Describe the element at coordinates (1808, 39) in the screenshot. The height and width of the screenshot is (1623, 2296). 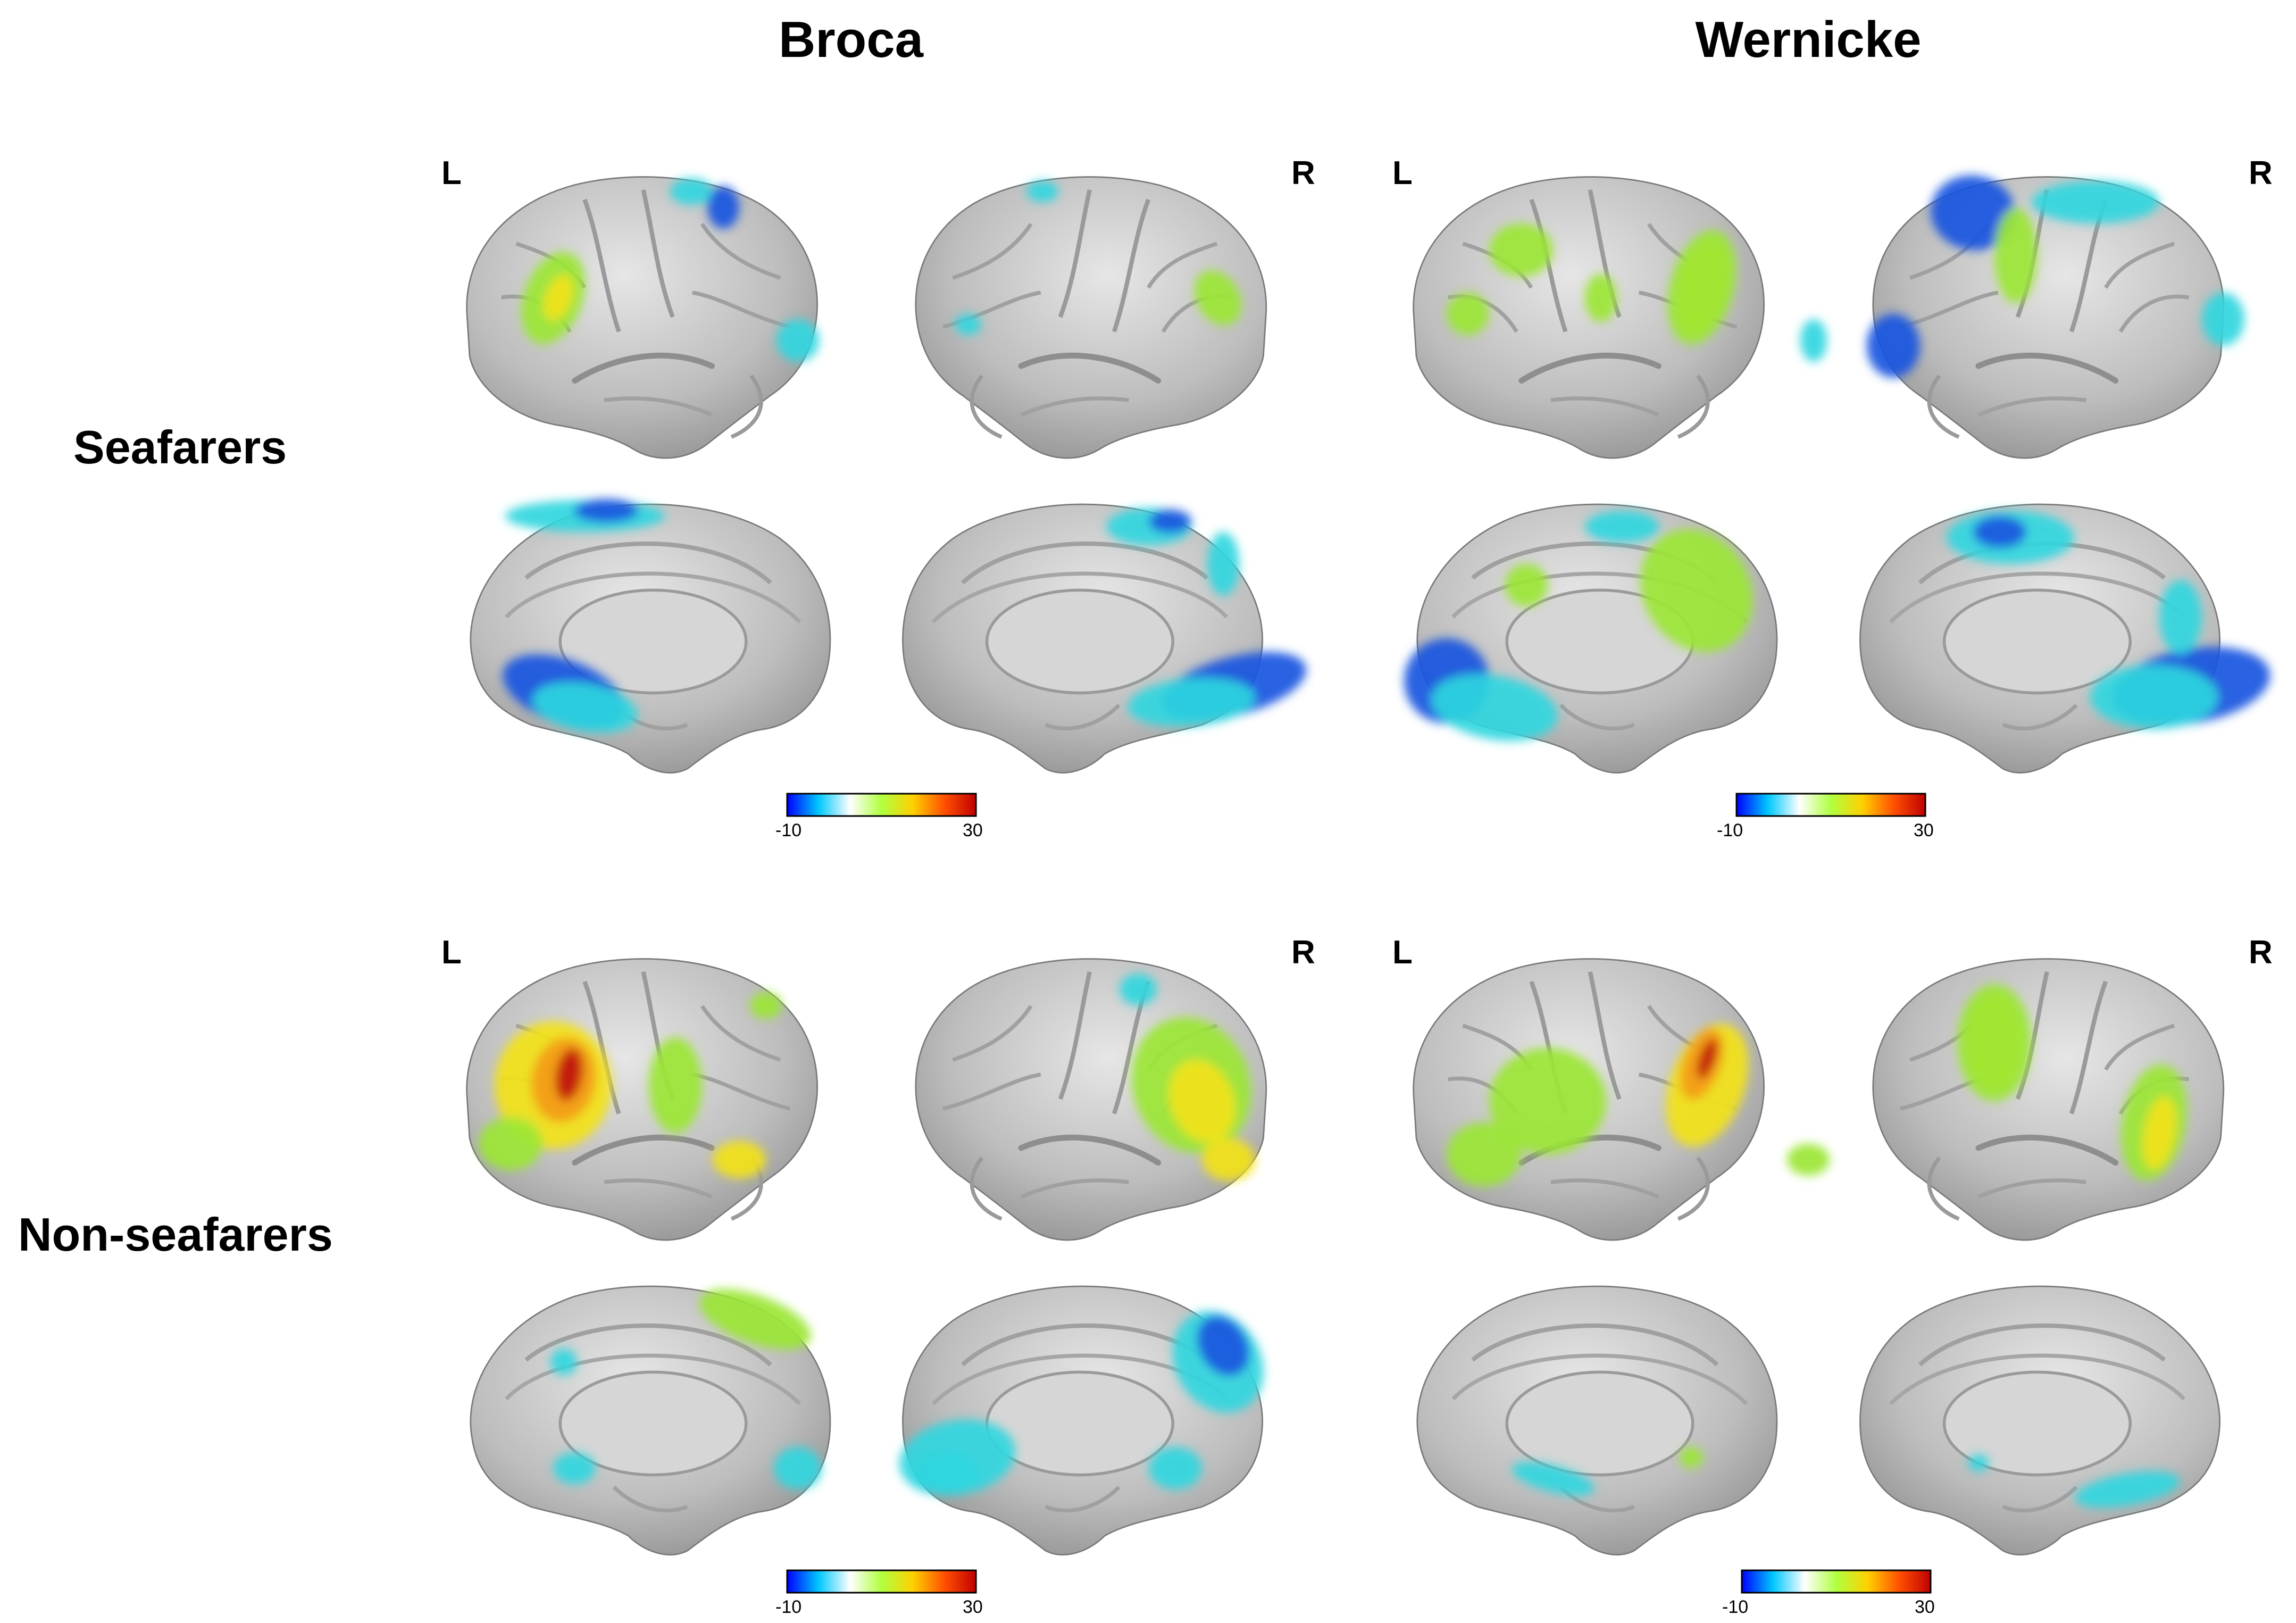
I see `column-title-wernicke: Wernicke` at that location.